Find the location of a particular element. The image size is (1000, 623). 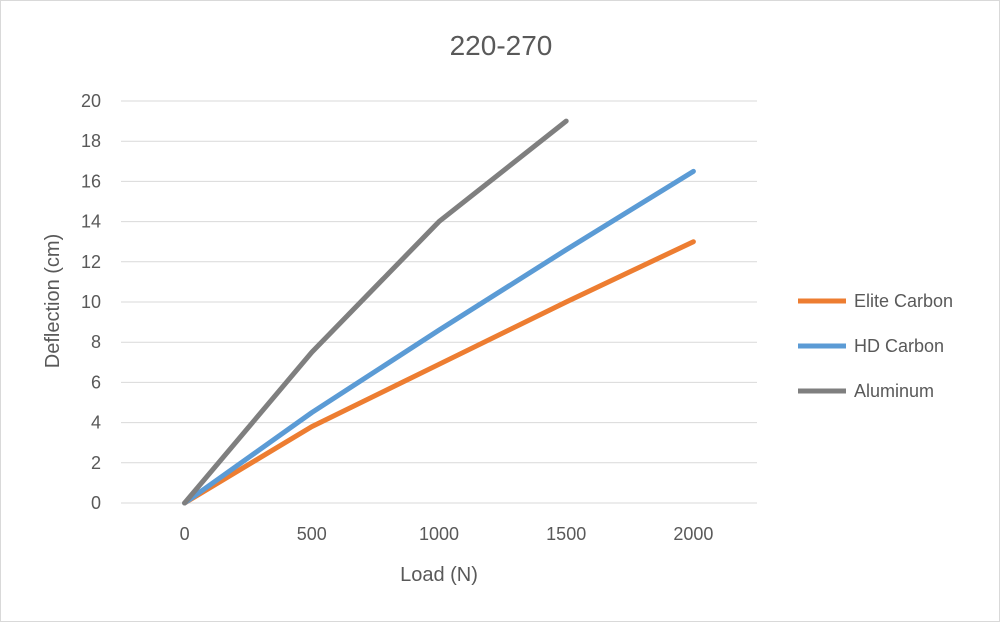

y-axis-ticks: 0 2 4 6 8 10 12 14 16 18 20 is located at coordinates (91, 302).